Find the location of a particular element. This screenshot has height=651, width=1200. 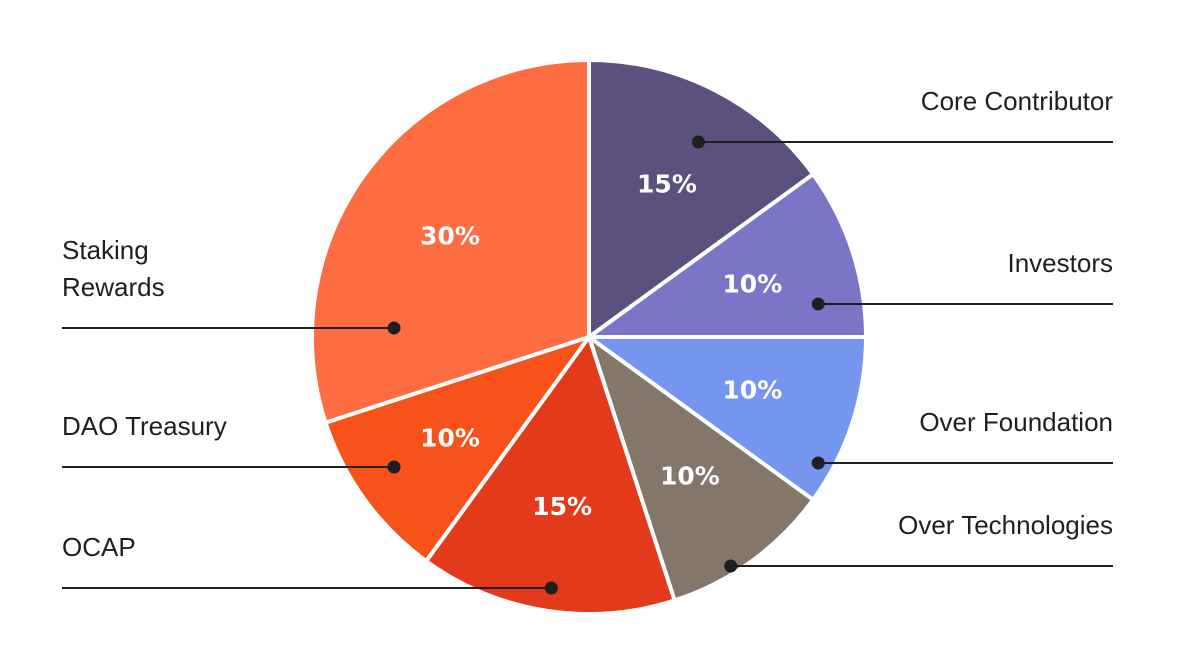

callout-dot-ocap is located at coordinates (551, 588).